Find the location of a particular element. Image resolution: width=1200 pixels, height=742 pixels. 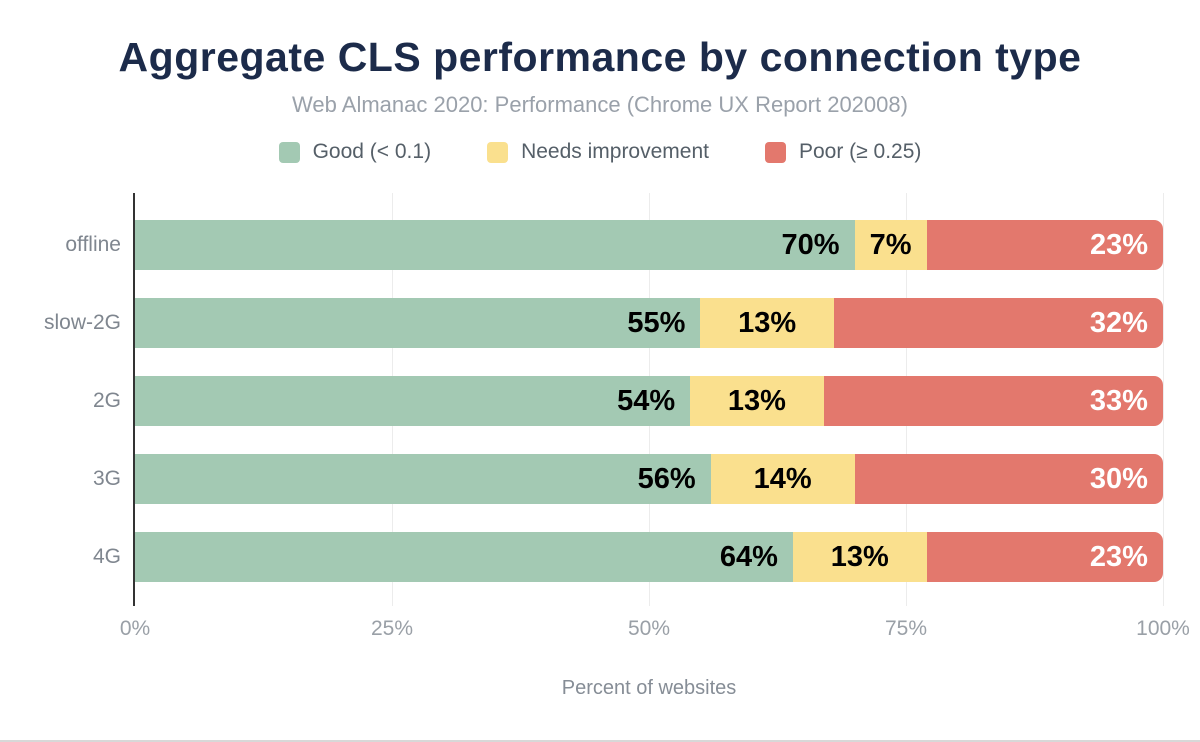

x-tick-label: 50% is located at coordinates (649, 628).